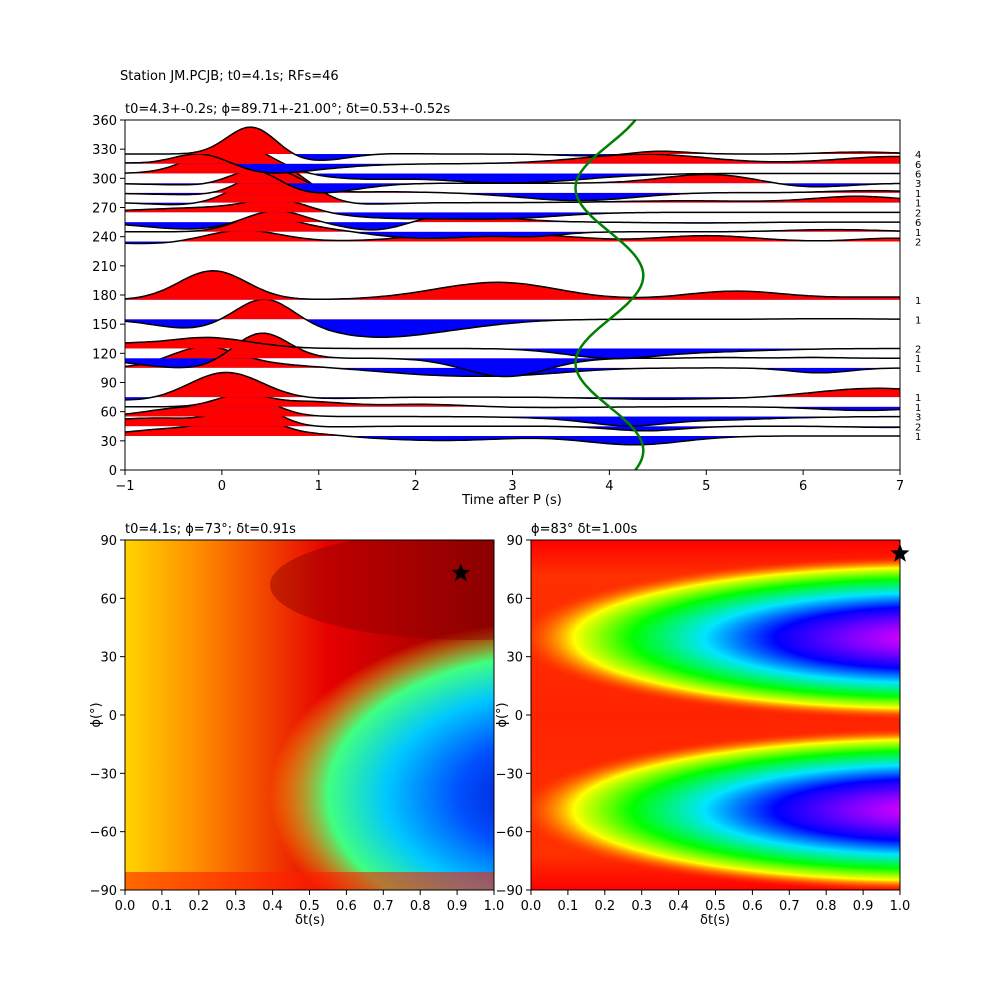 The height and width of the screenshot is (1000, 1000). What do you see at coordinates (803, 486) in the screenshot?
I see `x-tick-label: 6` at bounding box center [803, 486].